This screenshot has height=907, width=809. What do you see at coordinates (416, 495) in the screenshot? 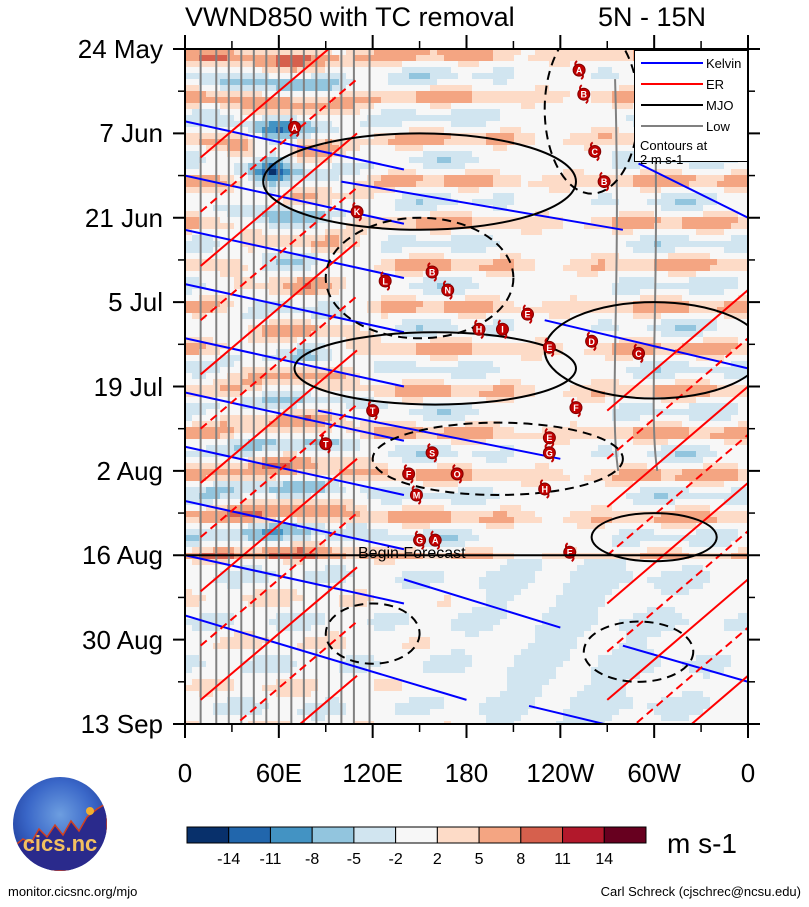
I see `tc-circle` at bounding box center [416, 495].